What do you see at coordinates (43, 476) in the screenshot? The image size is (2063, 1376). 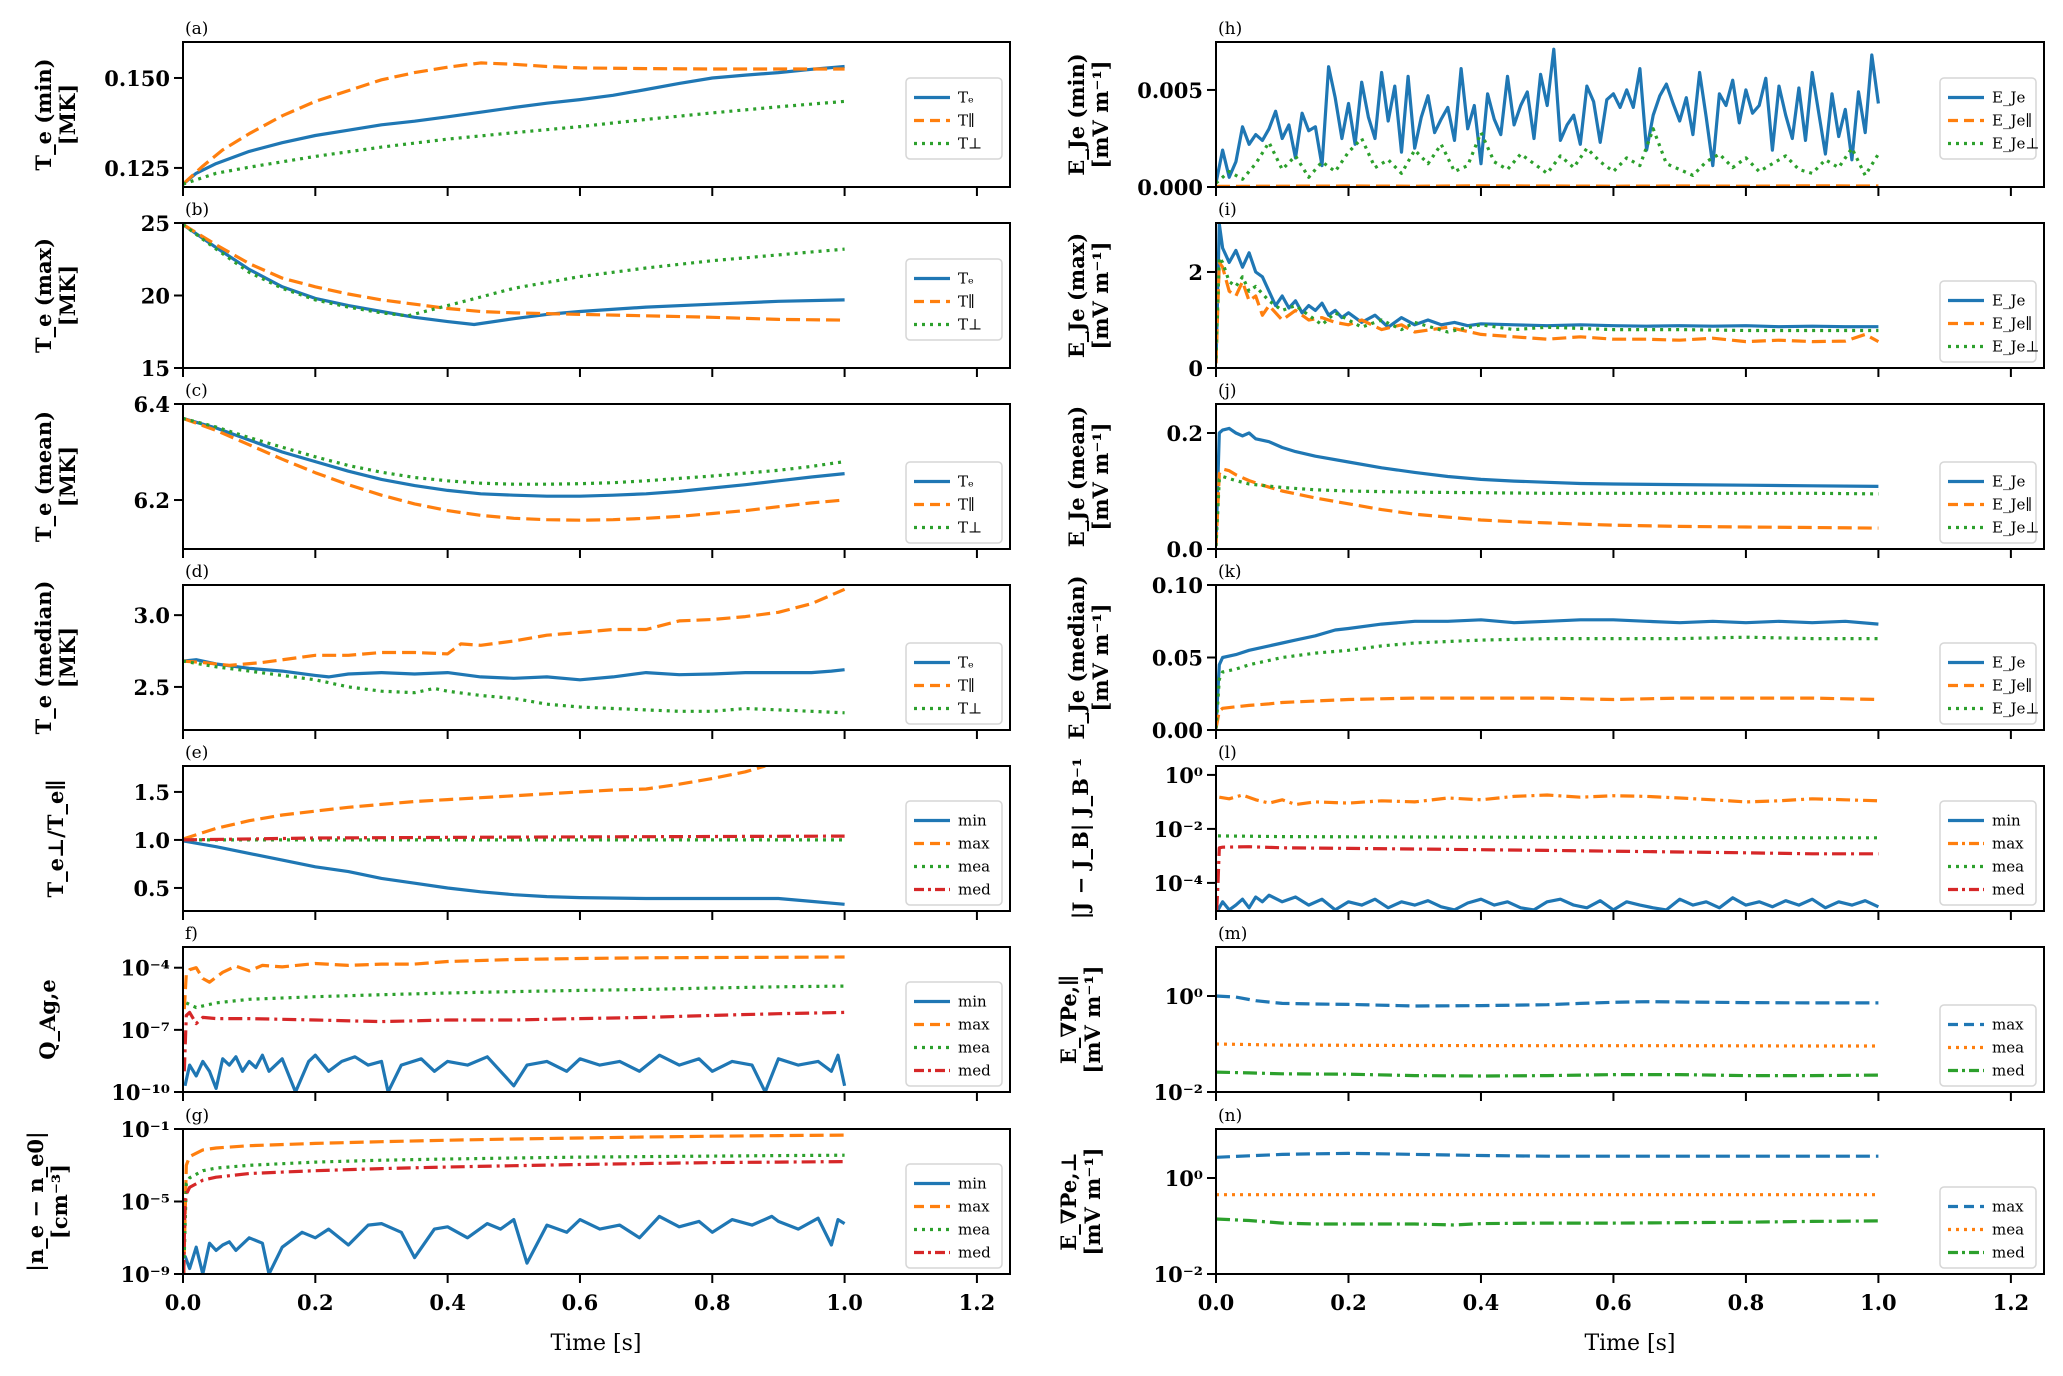 I see `y-axis-label: T_e (mean)` at bounding box center [43, 476].